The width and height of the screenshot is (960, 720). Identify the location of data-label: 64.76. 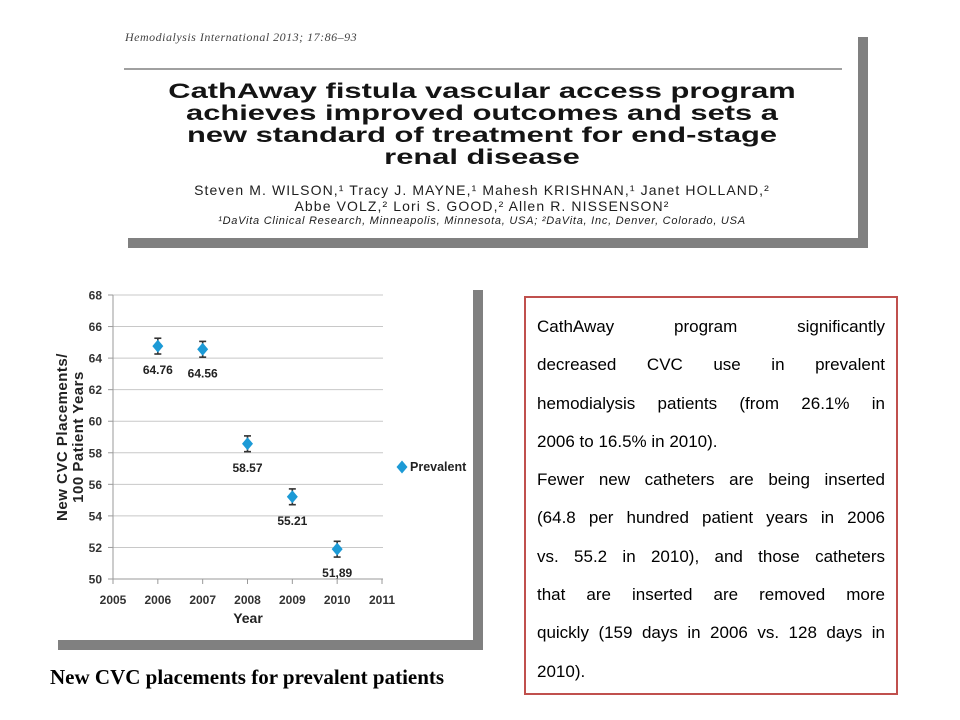
(158, 370).